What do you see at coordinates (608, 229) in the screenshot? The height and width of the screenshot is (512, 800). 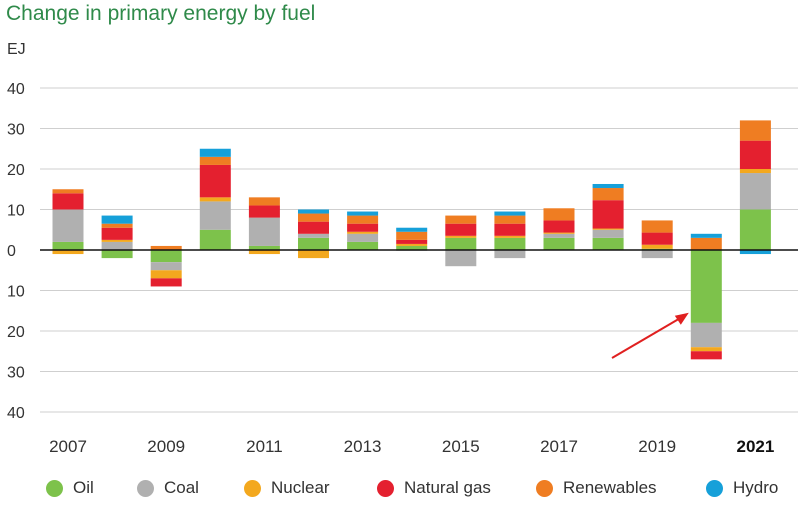 I see `bar-segment-nuclear-2018` at bounding box center [608, 229].